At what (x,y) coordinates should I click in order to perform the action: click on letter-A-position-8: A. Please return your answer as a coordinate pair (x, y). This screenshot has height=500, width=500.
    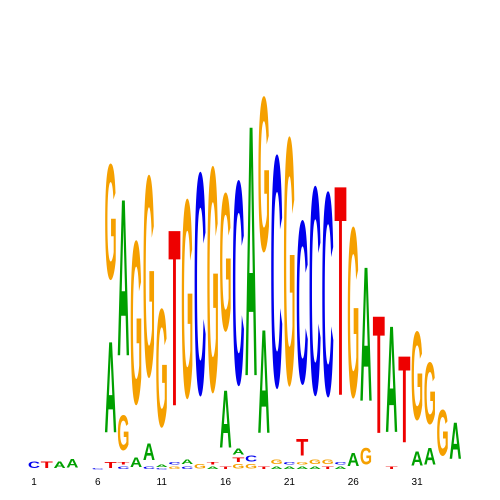
    Looking at the image, I should click on (123, 277).